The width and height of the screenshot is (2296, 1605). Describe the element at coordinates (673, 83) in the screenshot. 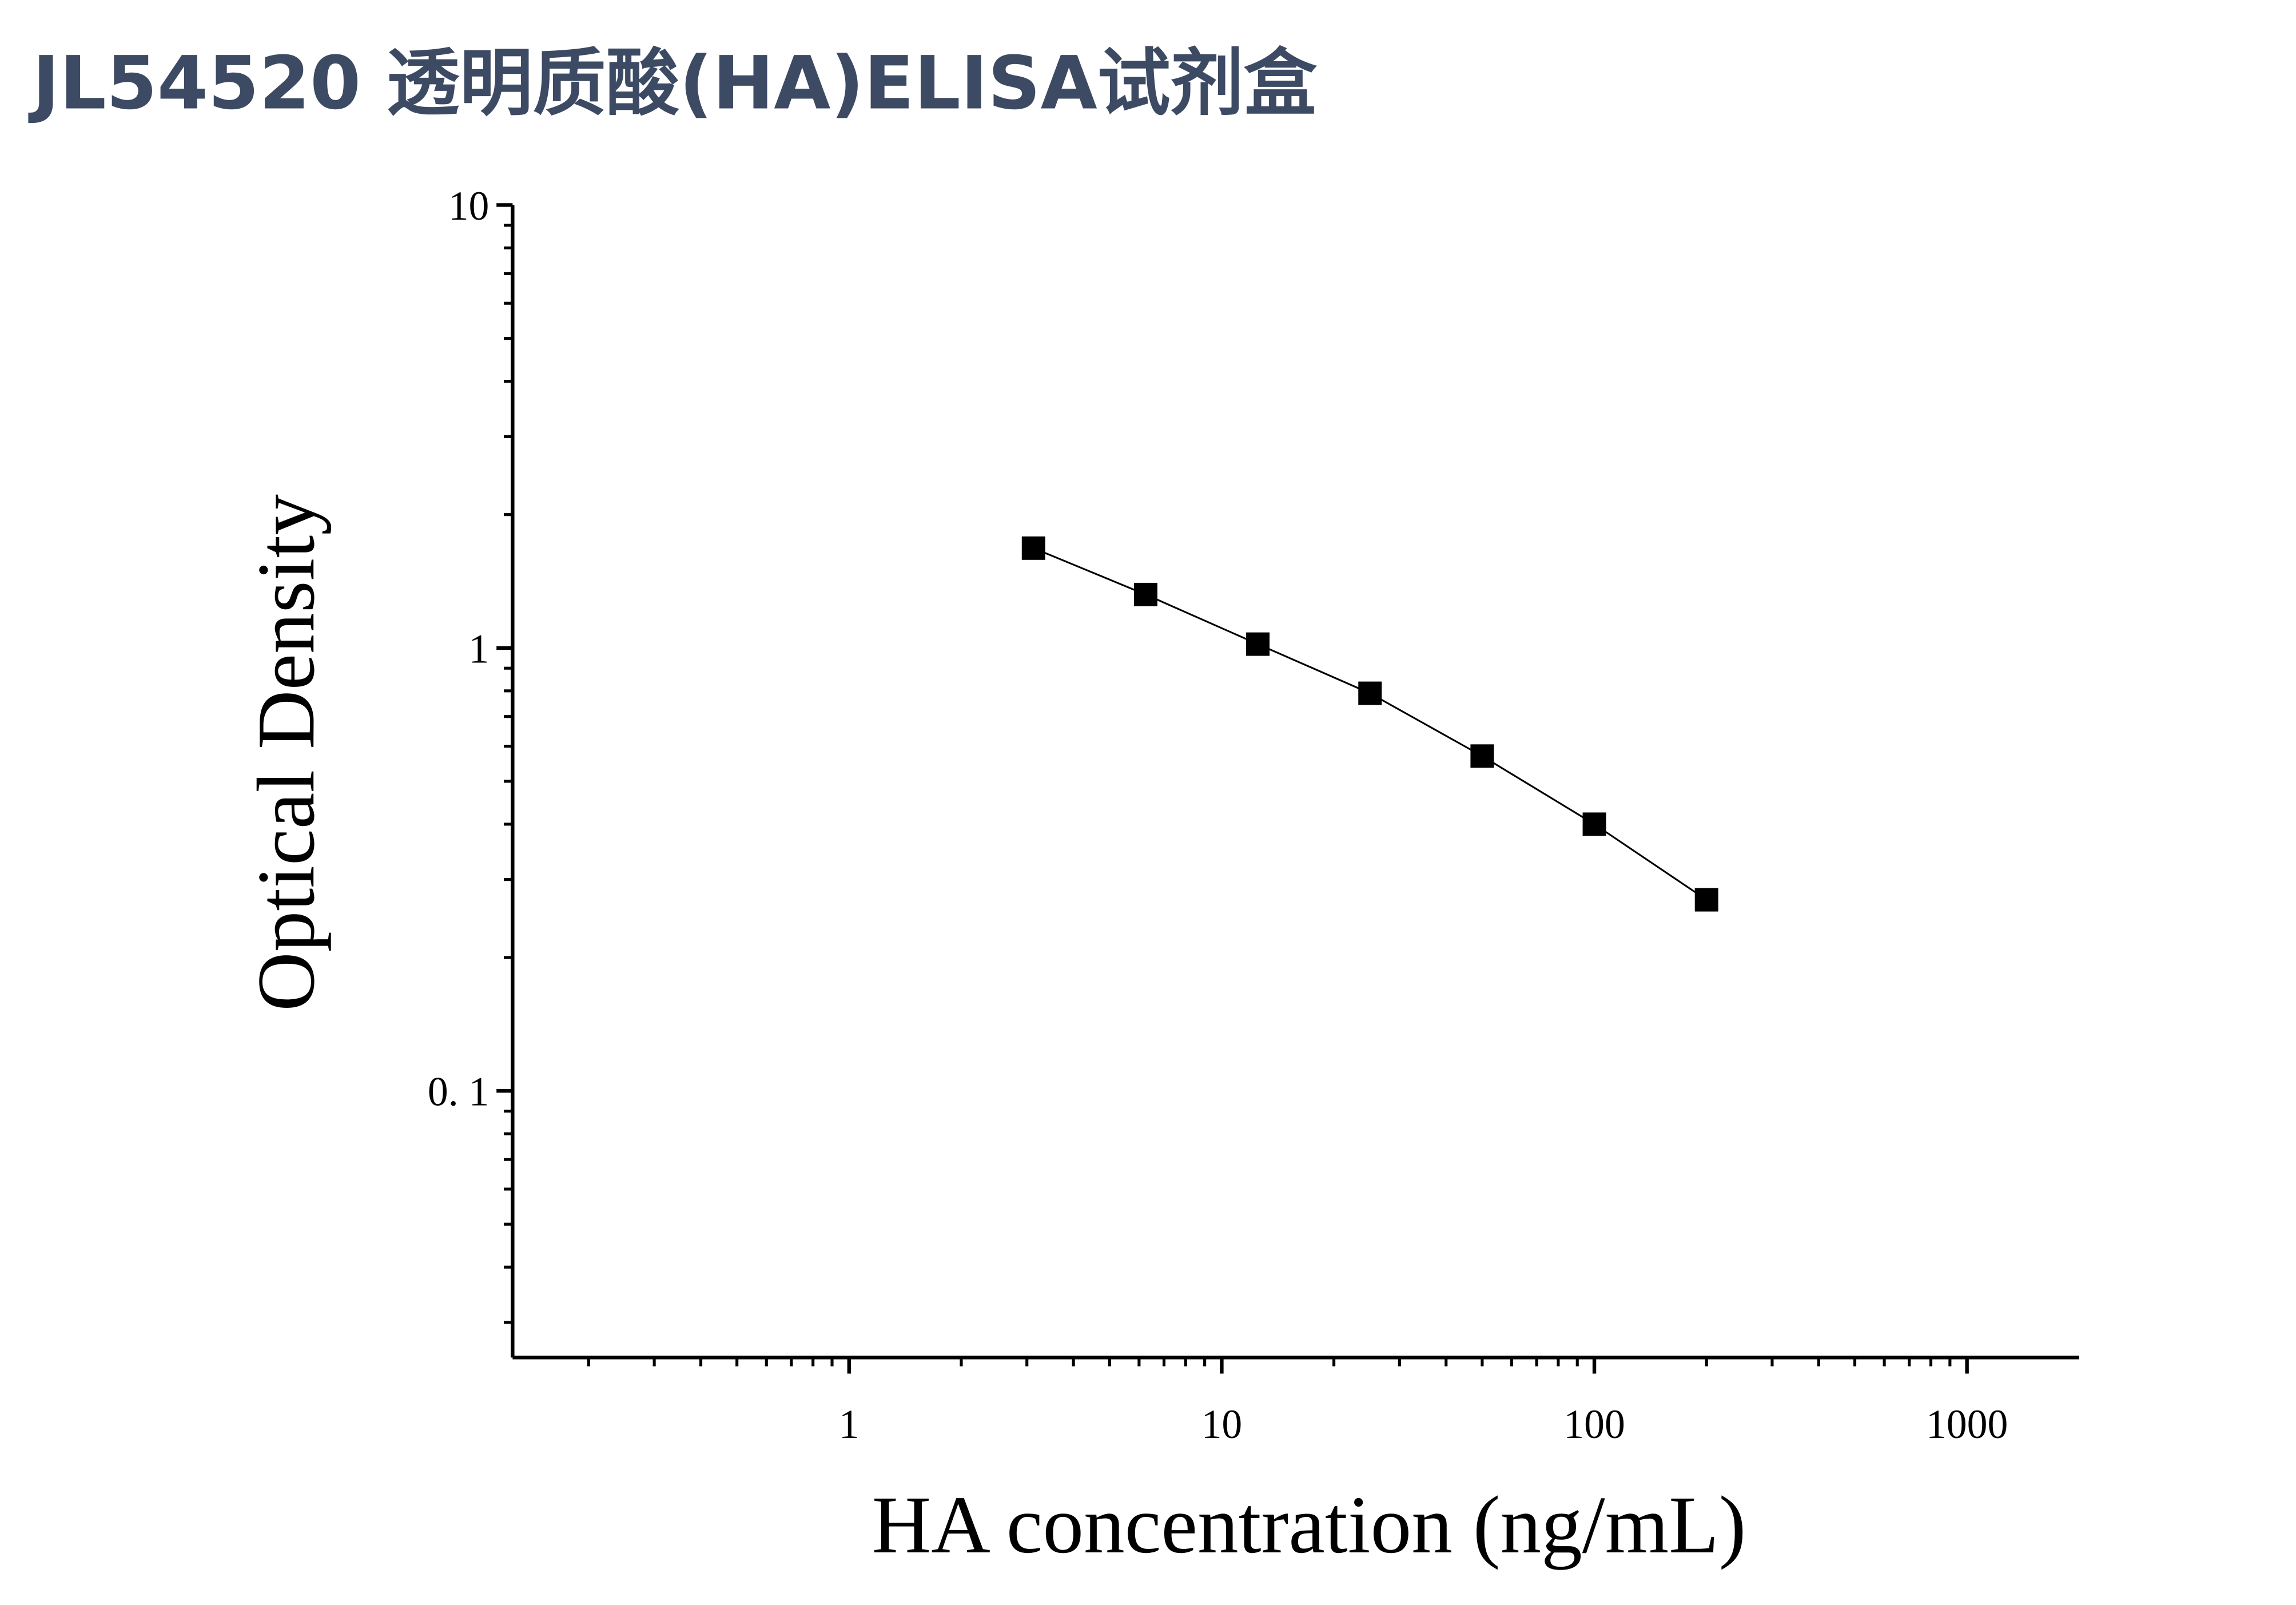

I see `chart-title: JL54520 透明质酸(HA)ELISA试剂盒` at that location.